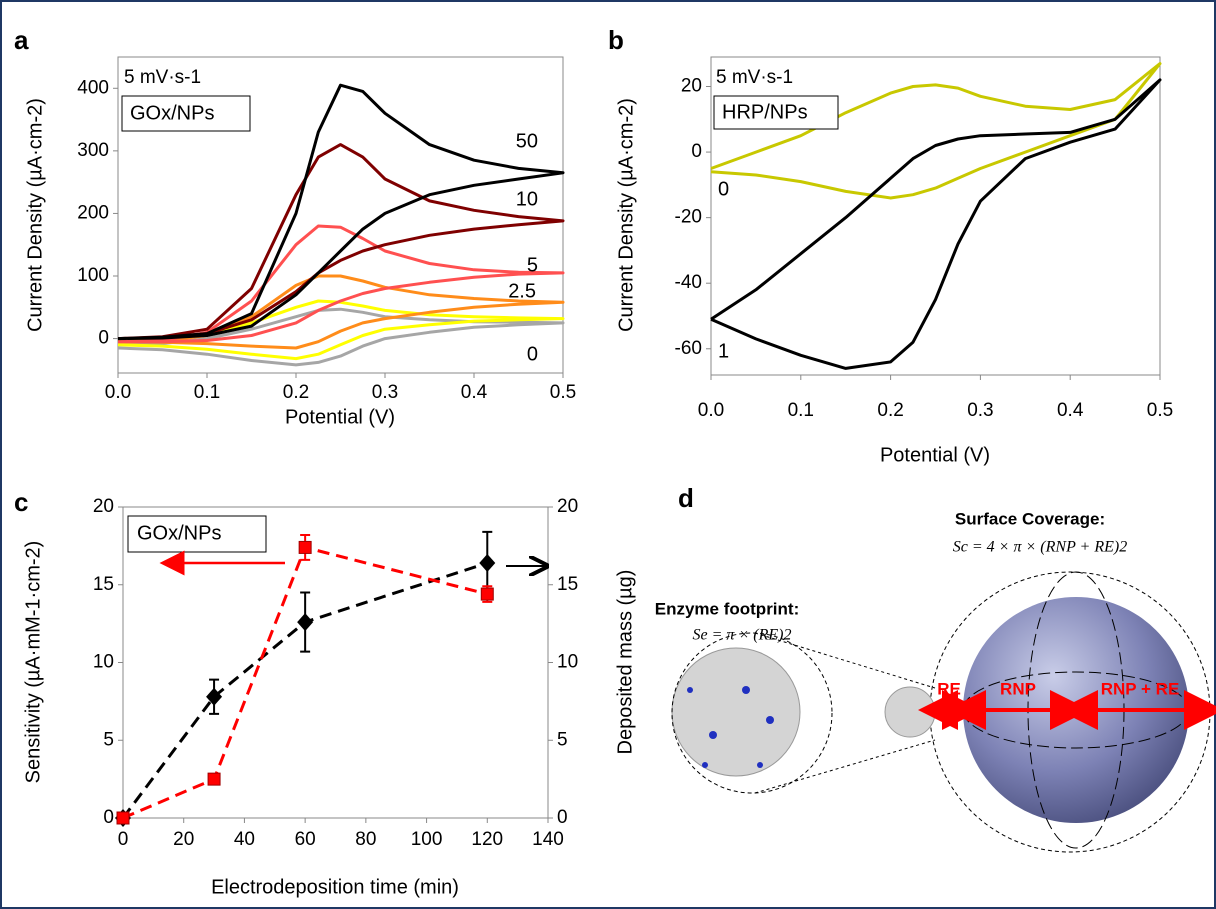  What do you see at coordinates (527, 199) in the screenshot?
I see `series-label: 10` at bounding box center [527, 199].